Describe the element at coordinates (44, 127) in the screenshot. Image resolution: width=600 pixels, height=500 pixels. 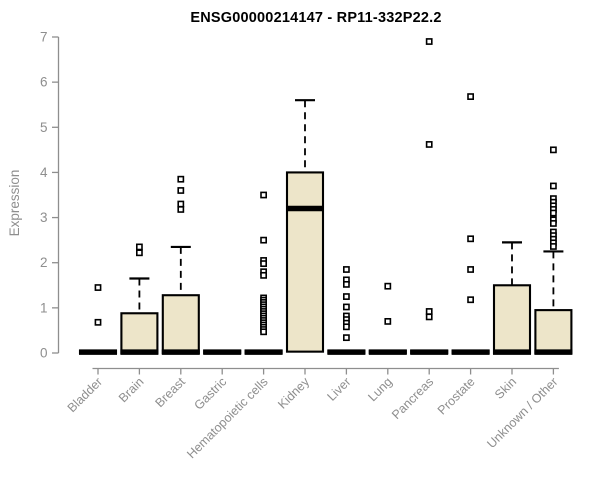
I see `y-tick-label: 5` at that location.